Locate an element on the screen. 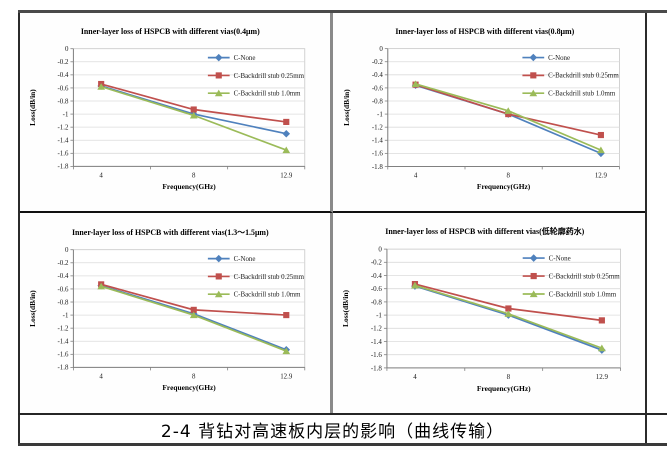 Image resolution: width=667 pixels, height=453 pixels. y-tick-label: -0.4 is located at coordinates (376, 75).